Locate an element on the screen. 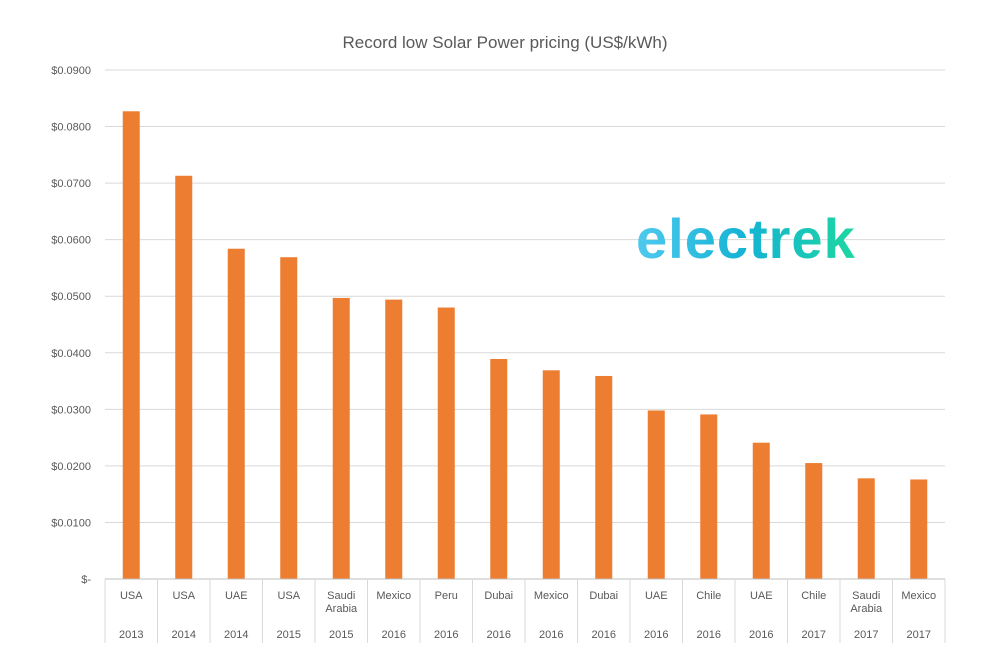 The height and width of the screenshot is (649, 1000). electrek-watermark-logo: electrek is located at coordinates (746, 238).